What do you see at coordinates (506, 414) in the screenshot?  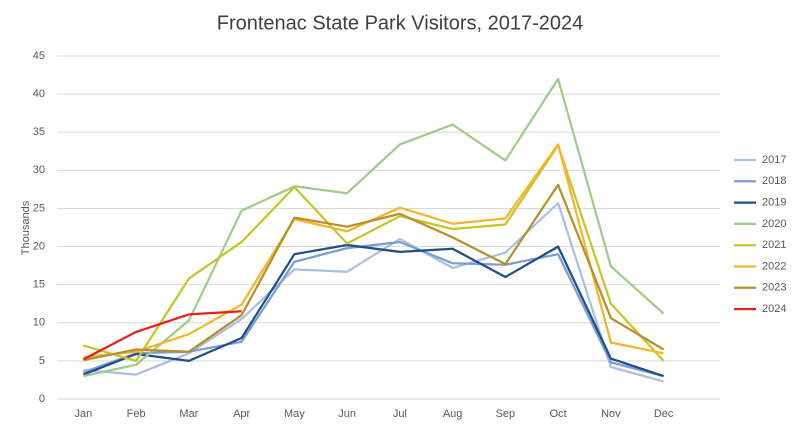 I see `x-tick-label: Sep` at bounding box center [506, 414].